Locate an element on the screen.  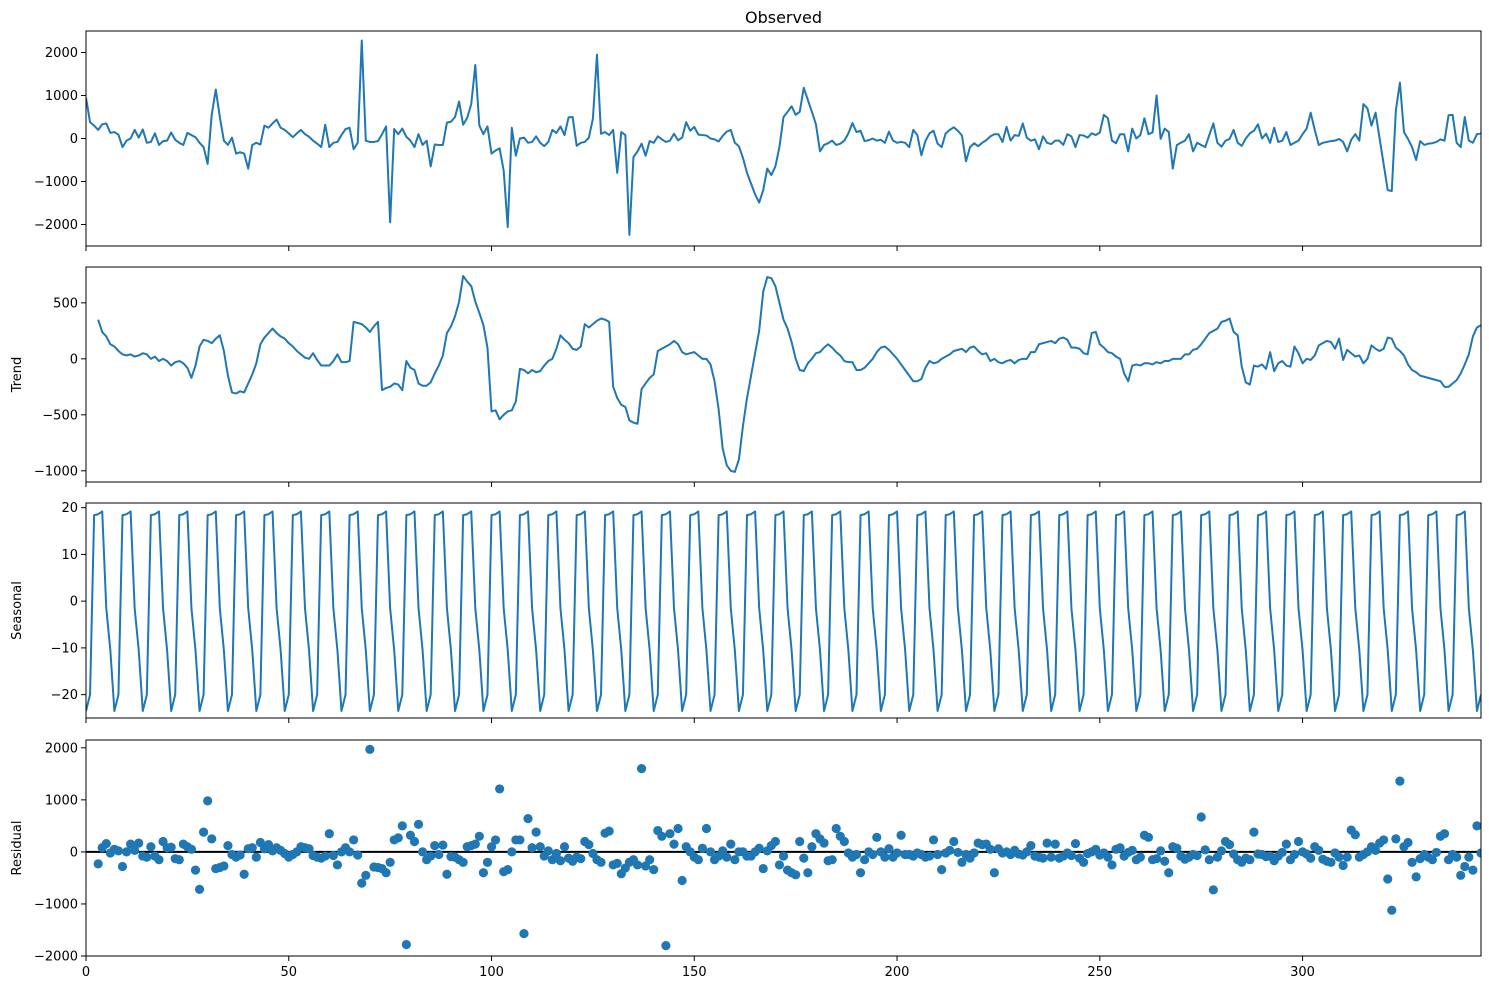
x-tick-label: 50 is located at coordinates (288, 972).